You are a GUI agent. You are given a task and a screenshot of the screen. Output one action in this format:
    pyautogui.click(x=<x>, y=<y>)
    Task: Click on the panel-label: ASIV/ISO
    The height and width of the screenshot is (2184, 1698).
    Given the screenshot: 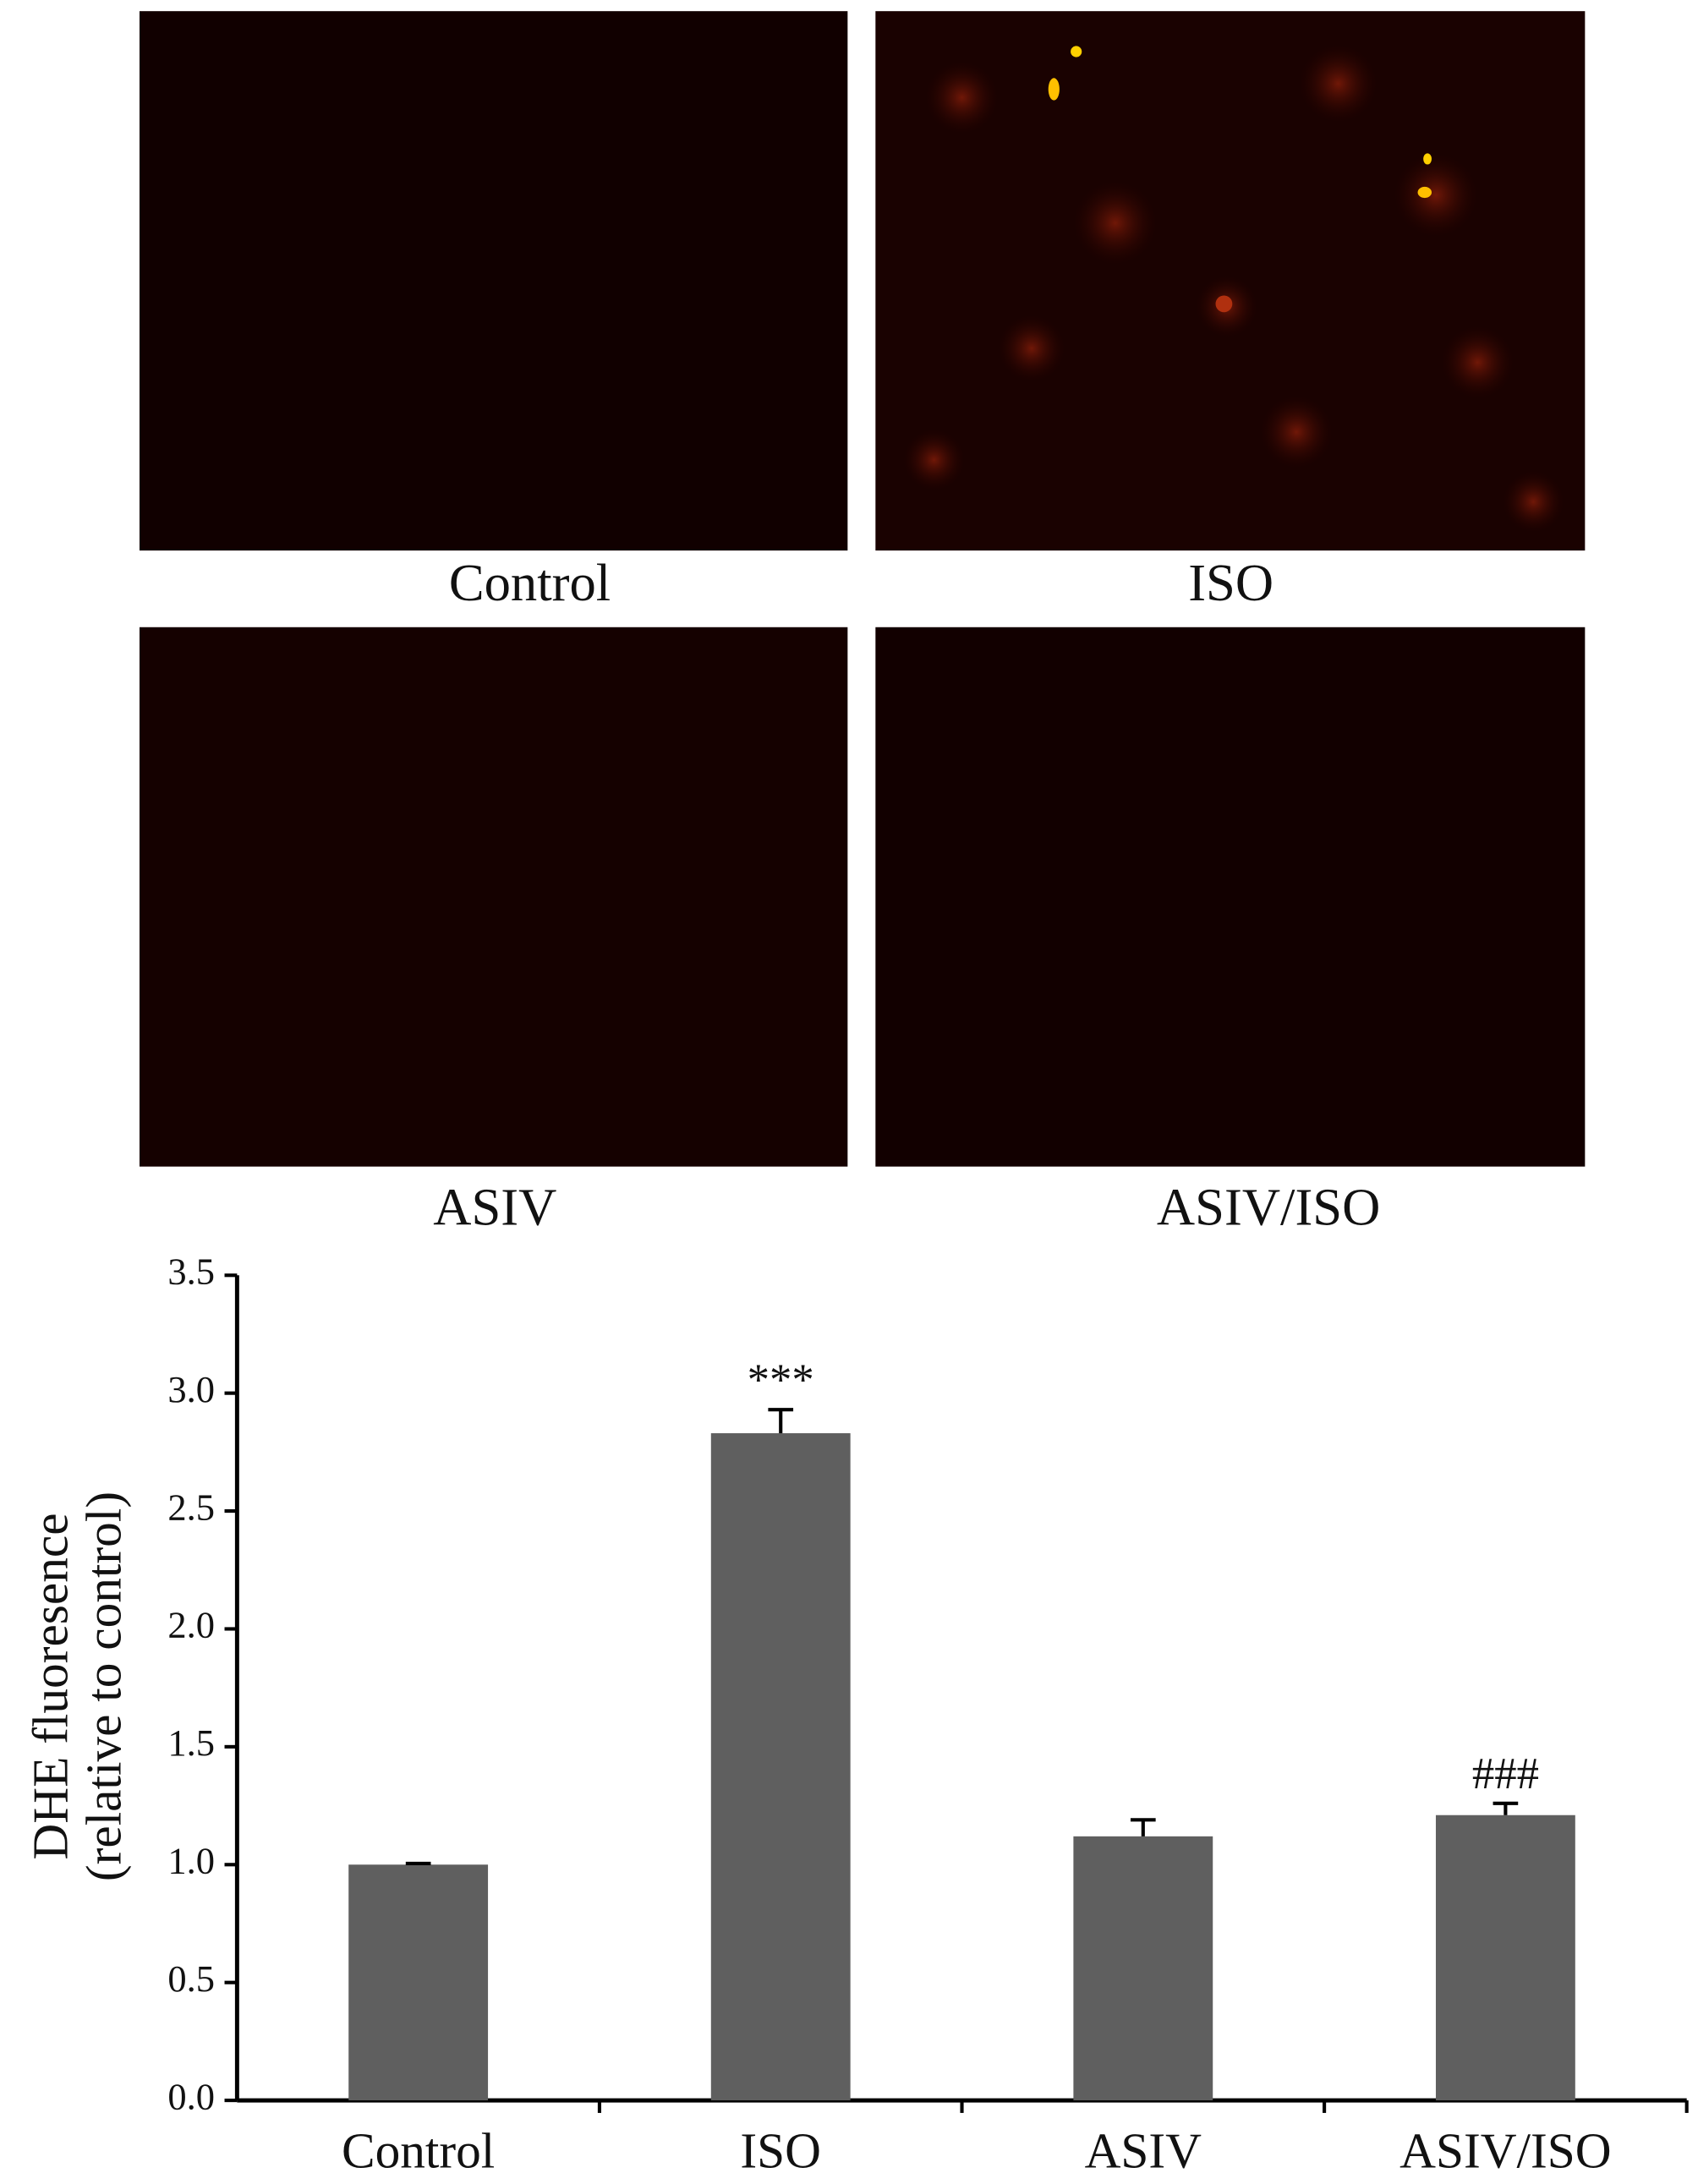 What is the action you would take?
    pyautogui.click(x=1268, y=1206)
    